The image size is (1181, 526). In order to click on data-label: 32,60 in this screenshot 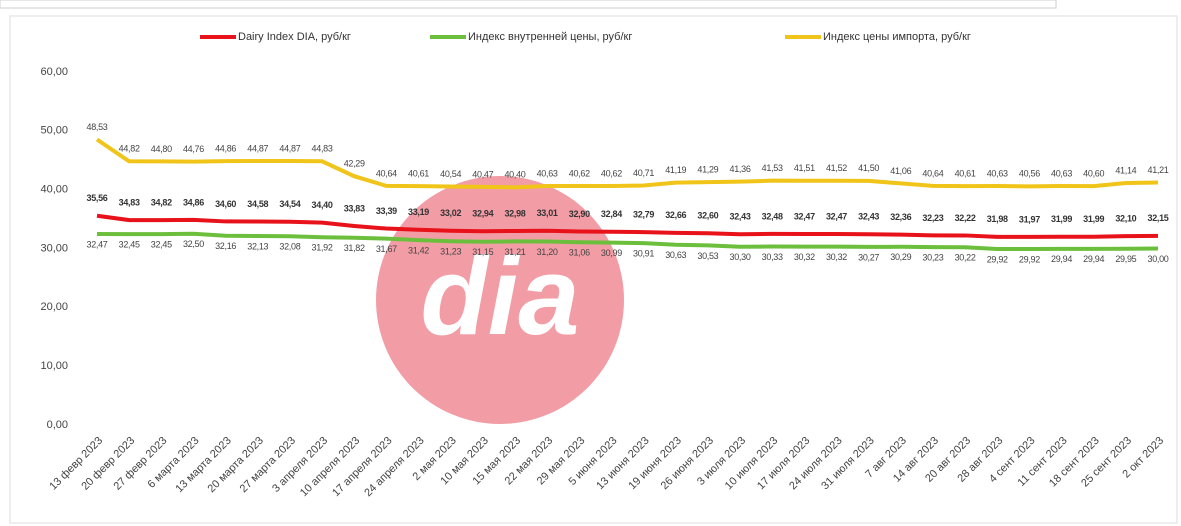, I will do `click(707, 216)`.